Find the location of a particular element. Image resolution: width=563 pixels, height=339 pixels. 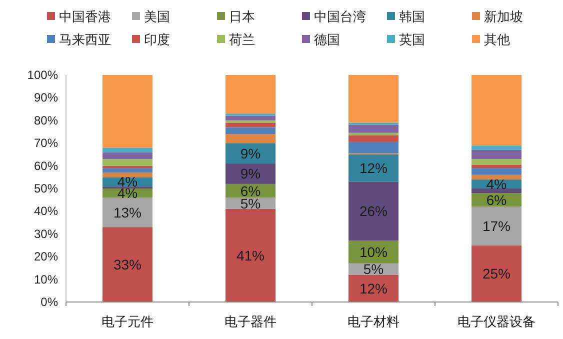

x-tick-label: 电子器件 is located at coordinates (250, 321).